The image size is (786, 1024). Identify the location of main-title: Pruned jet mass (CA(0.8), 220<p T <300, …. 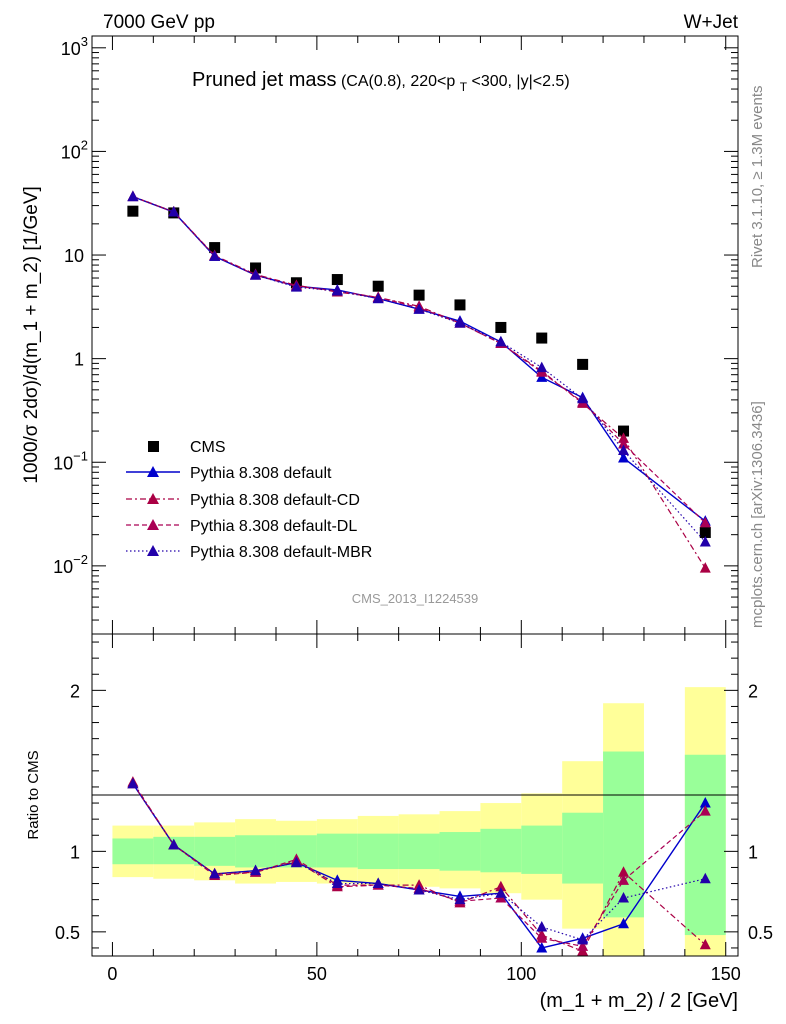
(381, 82).